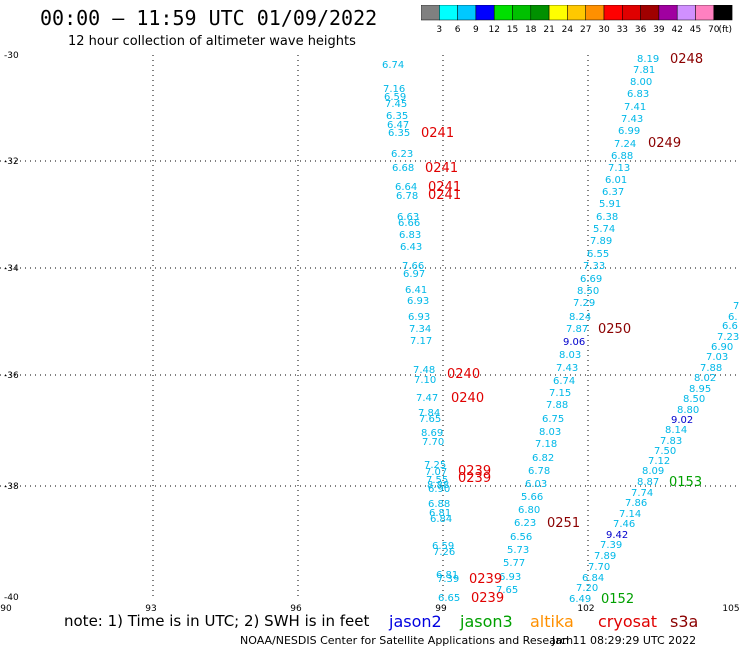 This screenshot has width=740, height=650. Describe the element at coordinates (665, 451) in the screenshot. I see `wave-height-value: 7.50` at that location.